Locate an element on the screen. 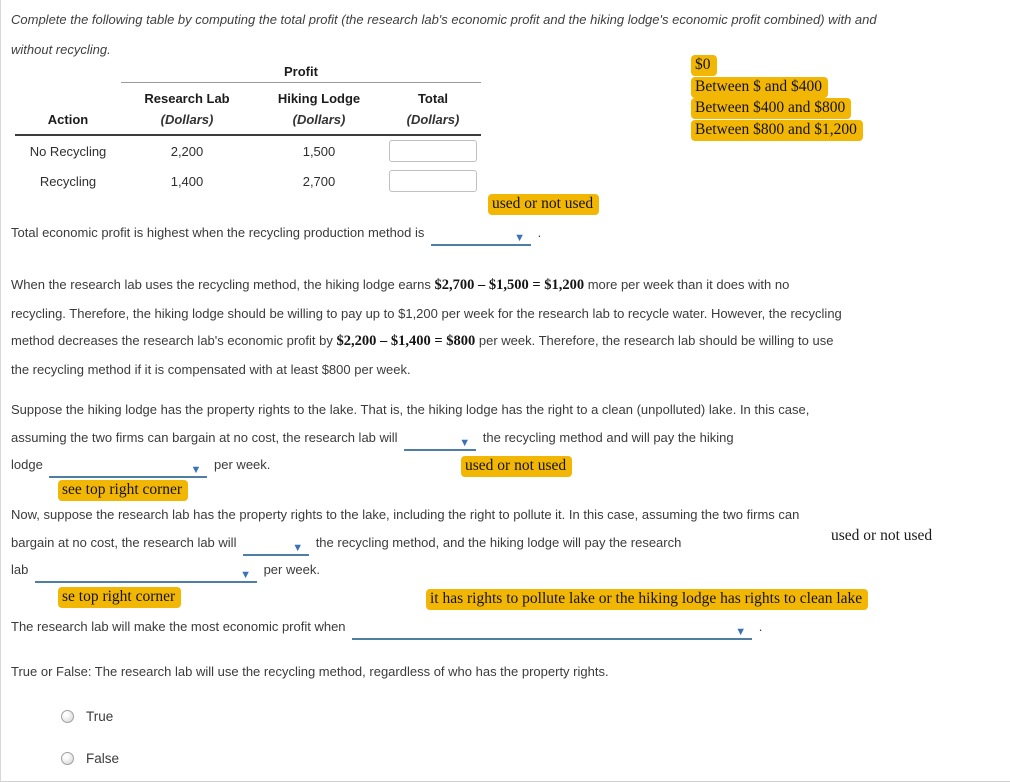 This screenshot has height=782, width=1010. most-profit-dropdown: ▼ is located at coordinates (552, 632).